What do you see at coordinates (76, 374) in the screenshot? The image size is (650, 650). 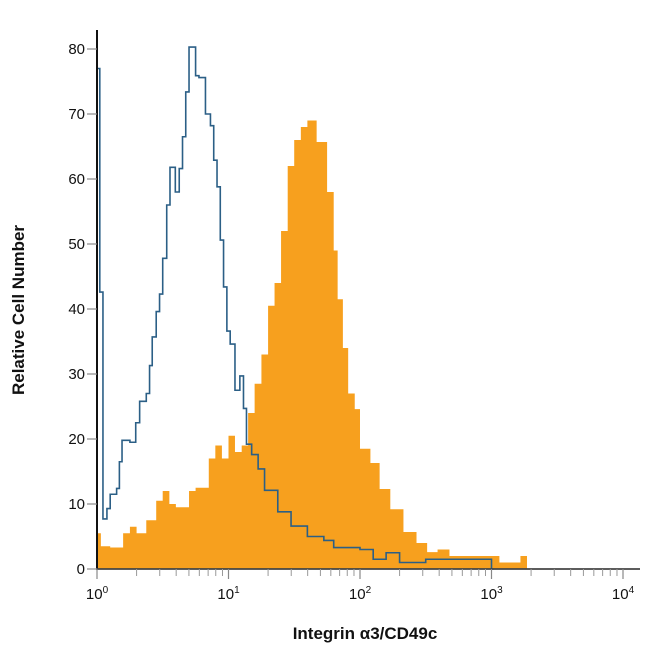 I see `y-tick-label: 30` at bounding box center [76, 374].